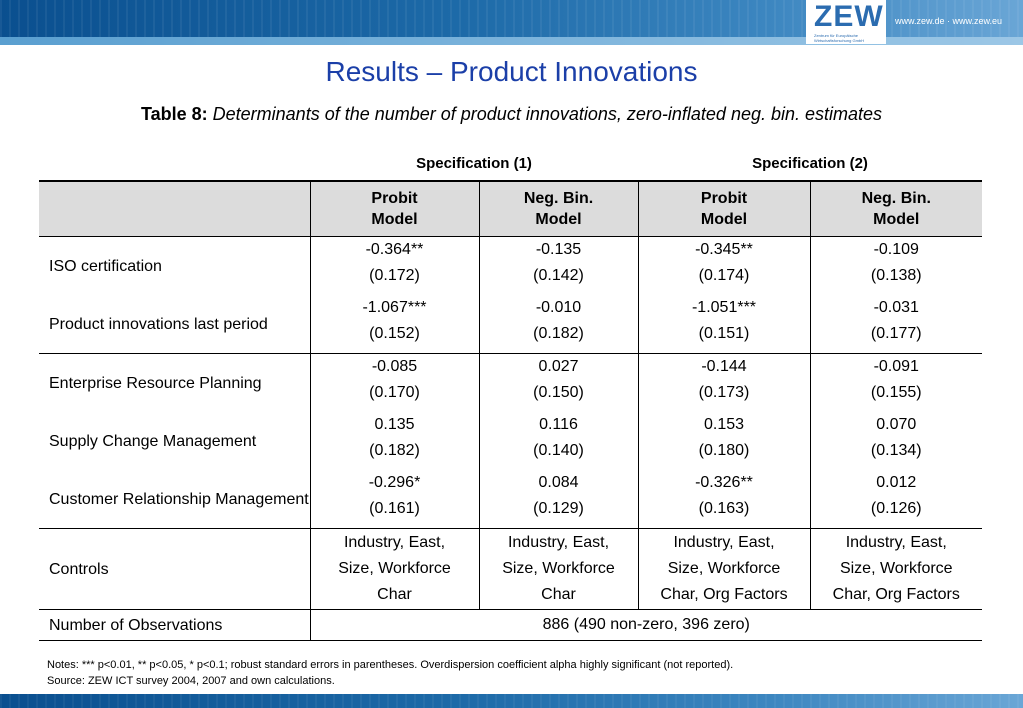 This screenshot has width=1023, height=708. Describe the element at coordinates (394, 333) in the screenshot. I see `std-error: (0.152)` at that location.